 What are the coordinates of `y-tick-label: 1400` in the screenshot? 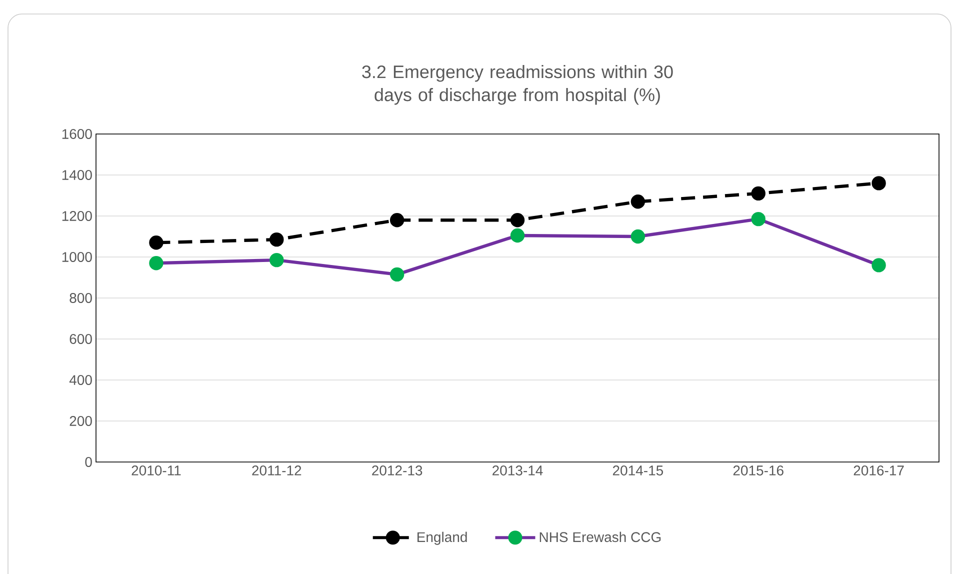 It's located at (77, 175).